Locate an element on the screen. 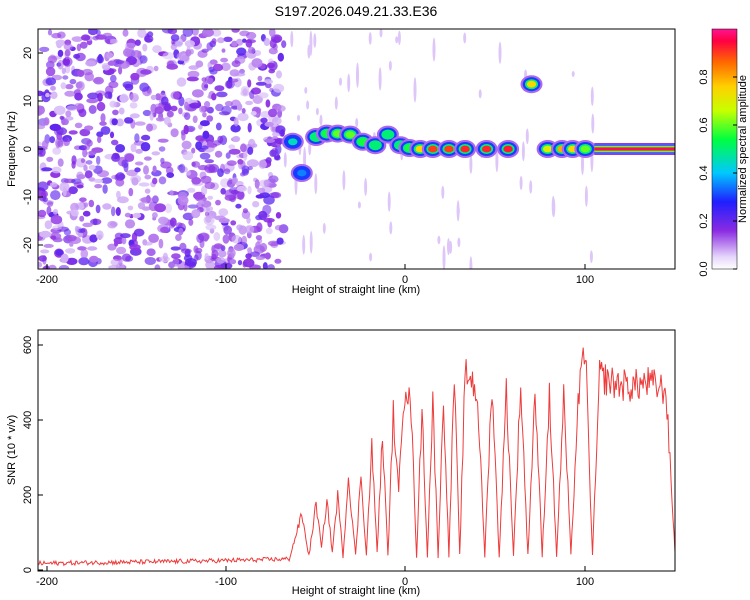  snr-x-ticks: -200 -100 0 100 is located at coordinates (315, 577).